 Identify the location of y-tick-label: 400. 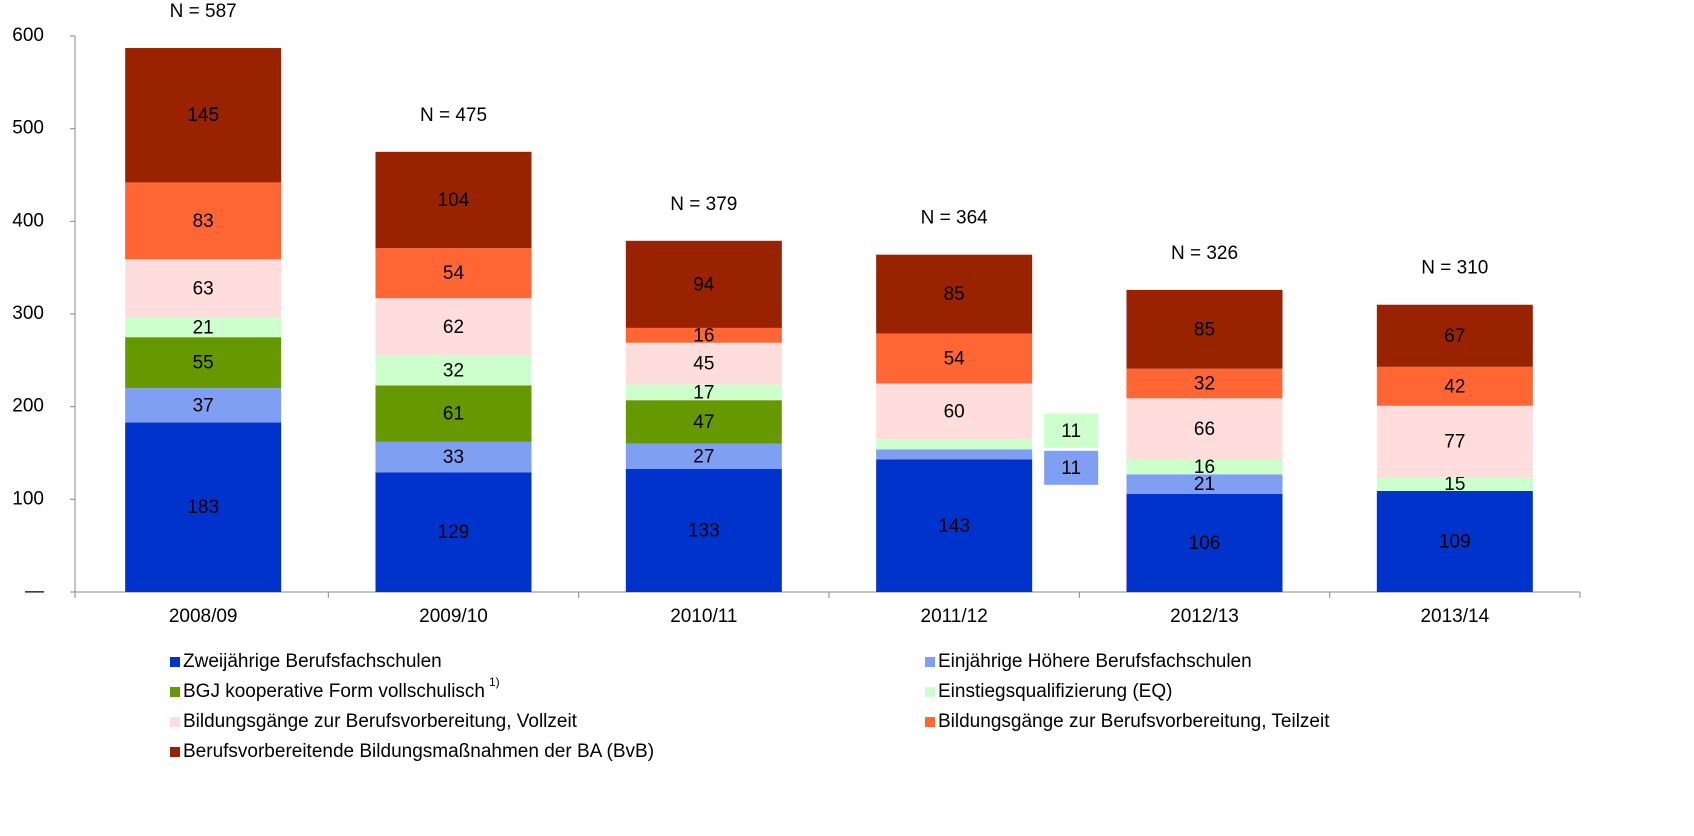
(28, 220).